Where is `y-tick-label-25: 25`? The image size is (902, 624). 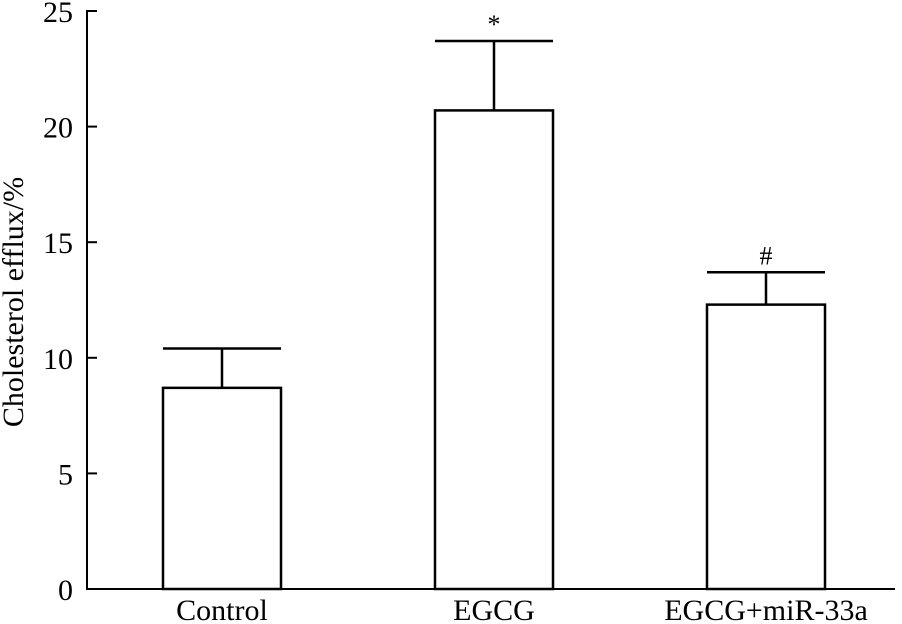
y-tick-label-25: 25 is located at coordinates (58, 14).